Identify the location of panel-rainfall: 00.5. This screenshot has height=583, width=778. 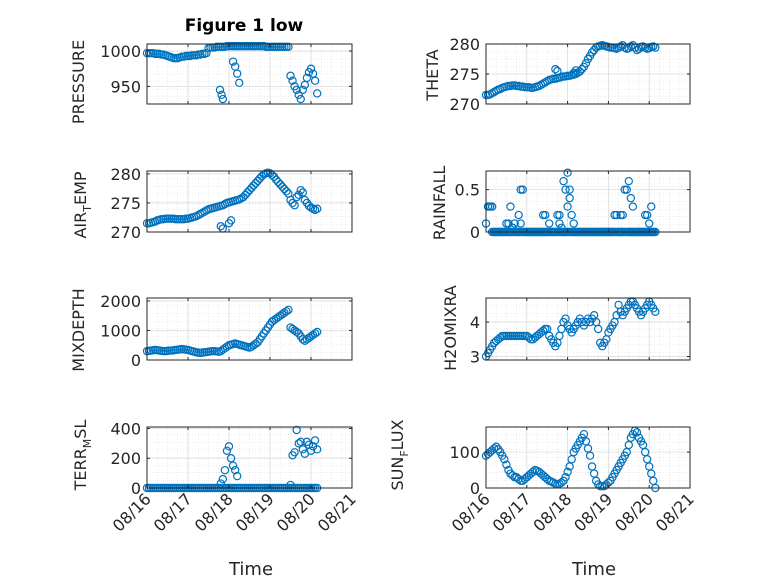
(573, 205).